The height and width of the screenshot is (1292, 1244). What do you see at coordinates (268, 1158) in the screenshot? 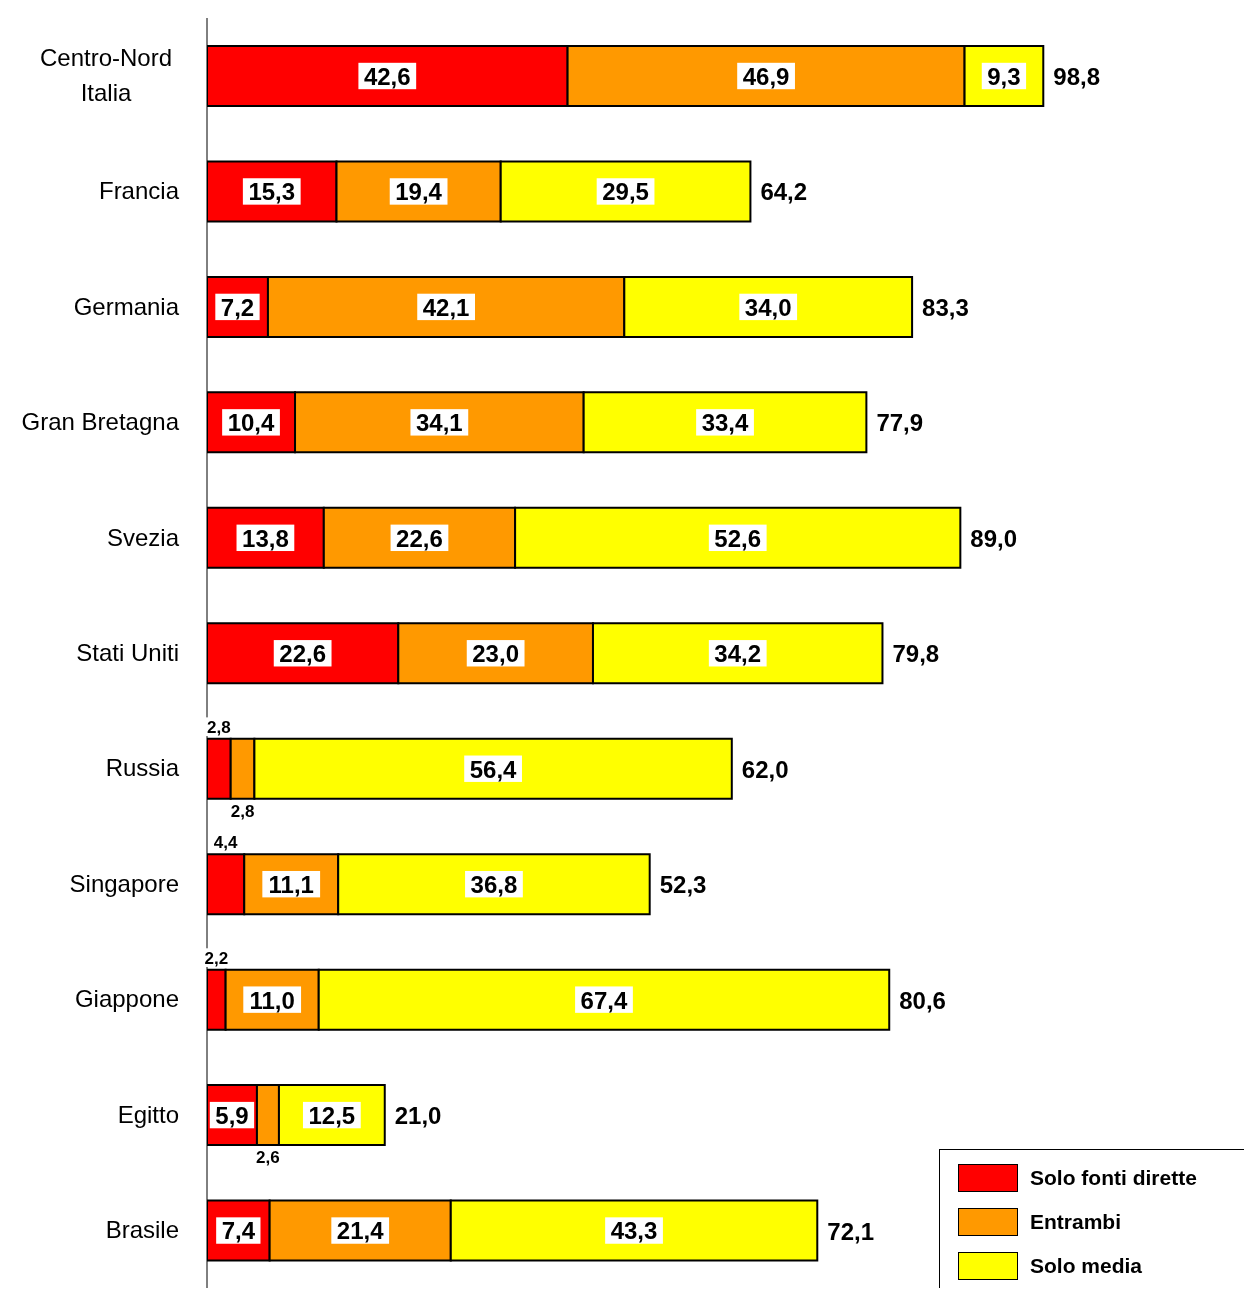
I see `data-label: 2,6` at bounding box center [268, 1158].